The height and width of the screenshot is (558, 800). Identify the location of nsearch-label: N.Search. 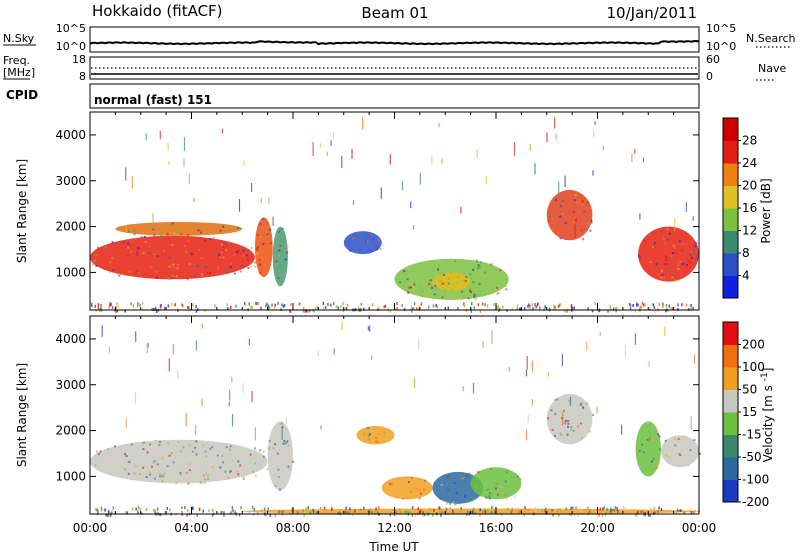
(771, 38).